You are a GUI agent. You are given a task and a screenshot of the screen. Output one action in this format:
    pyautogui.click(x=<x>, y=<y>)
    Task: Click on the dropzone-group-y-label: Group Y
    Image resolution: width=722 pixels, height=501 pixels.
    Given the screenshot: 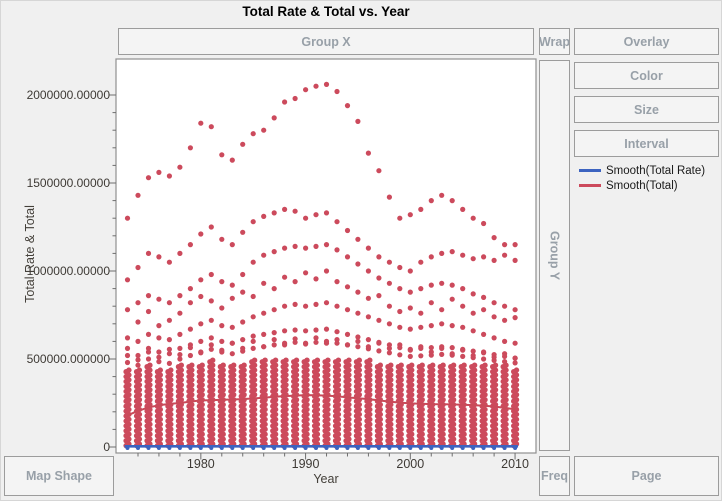 What is the action you would take?
    pyautogui.click(x=554, y=255)
    